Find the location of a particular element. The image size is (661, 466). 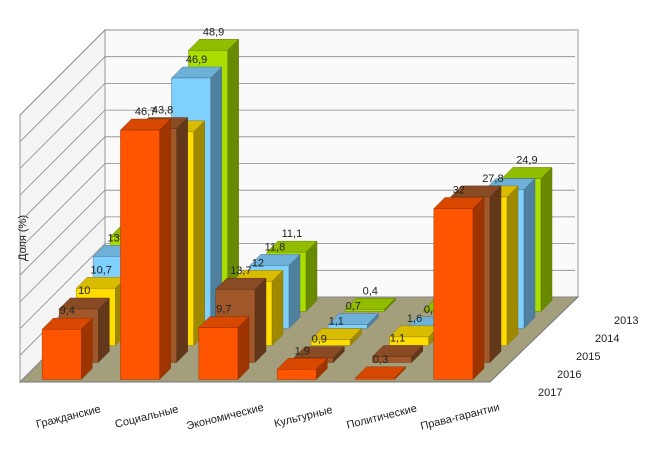

data-label: 0,9 is located at coordinates (319, 340).